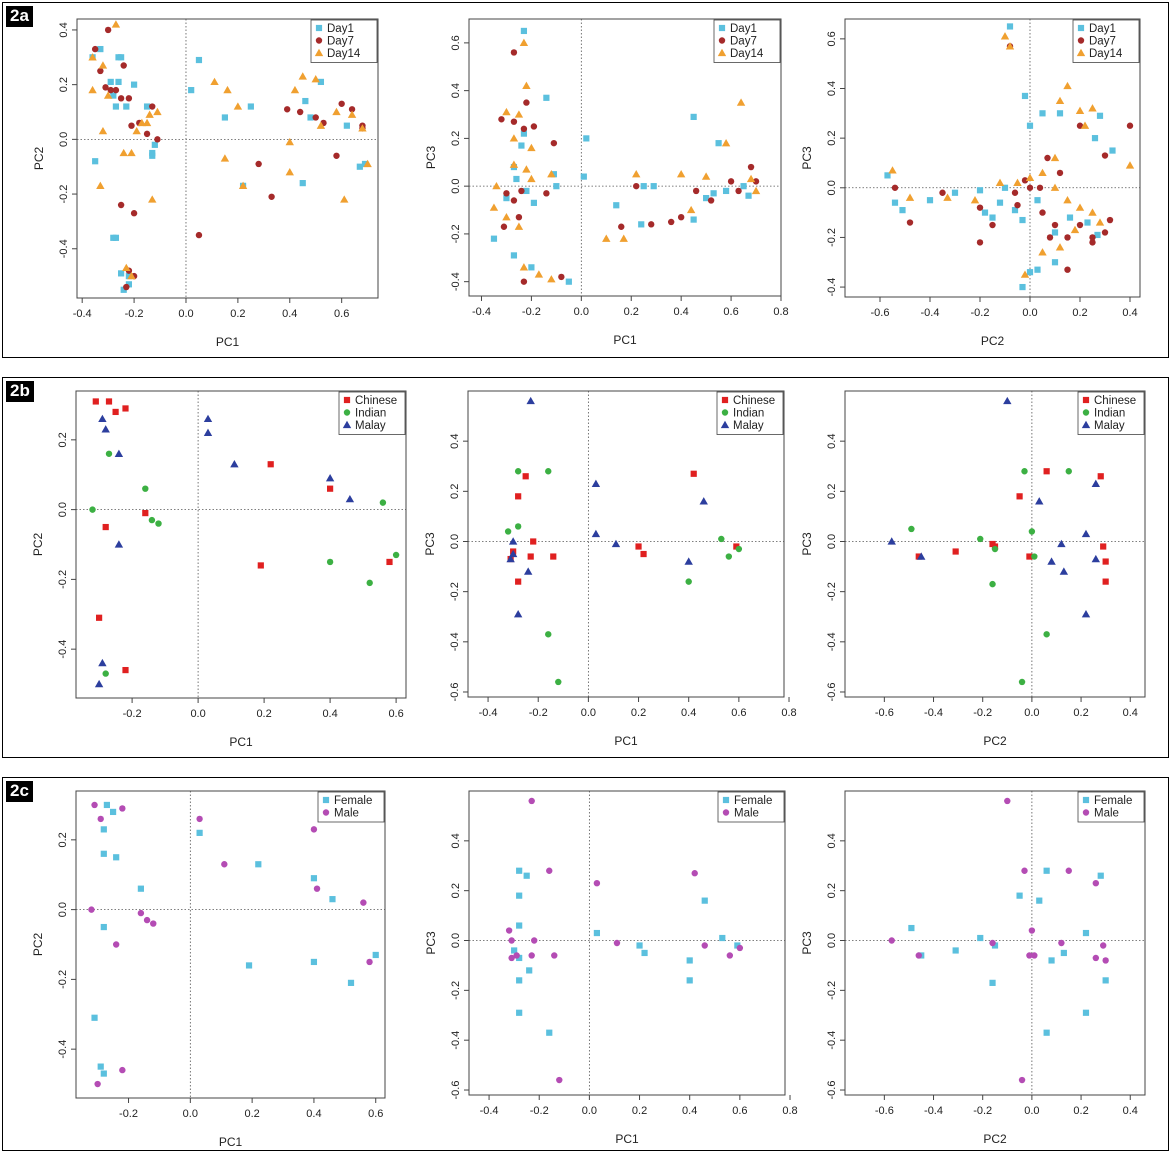 This screenshot has width=1172, height=1153. What do you see at coordinates (64, 139) in the screenshot?
I see `y-tick-label: 0.0` at bounding box center [64, 139].